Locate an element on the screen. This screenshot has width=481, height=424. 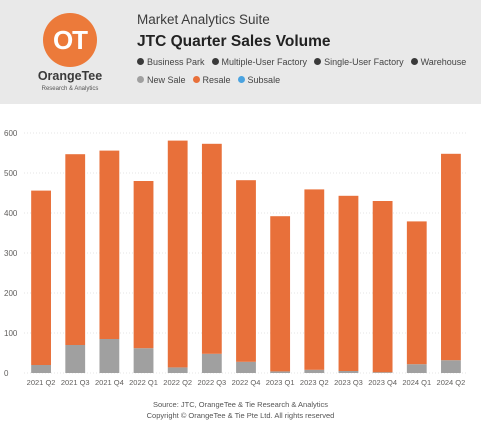
legend-label: Business Park is located at coordinates (176, 62).